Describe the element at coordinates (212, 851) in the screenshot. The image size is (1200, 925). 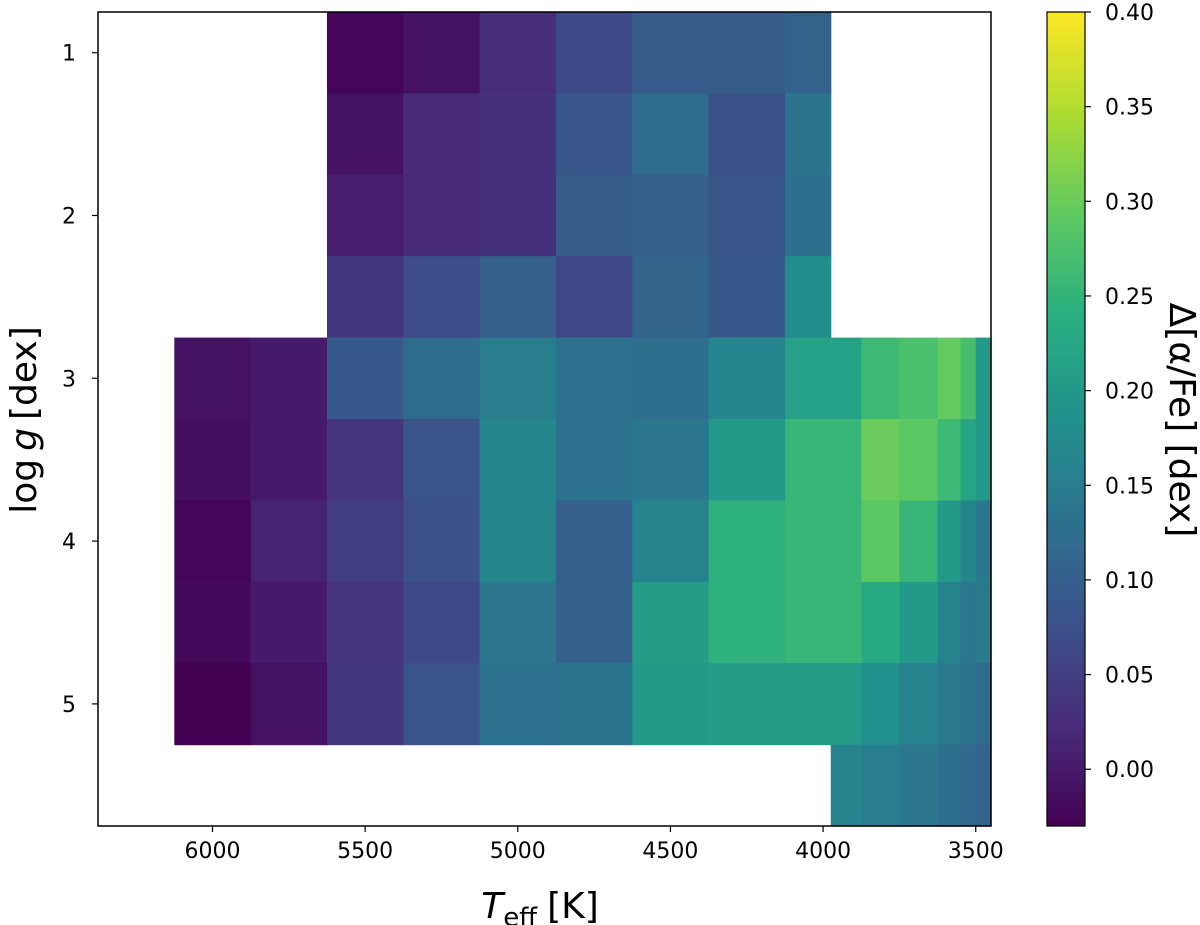
I see `x-tick-label: 6000` at that location.